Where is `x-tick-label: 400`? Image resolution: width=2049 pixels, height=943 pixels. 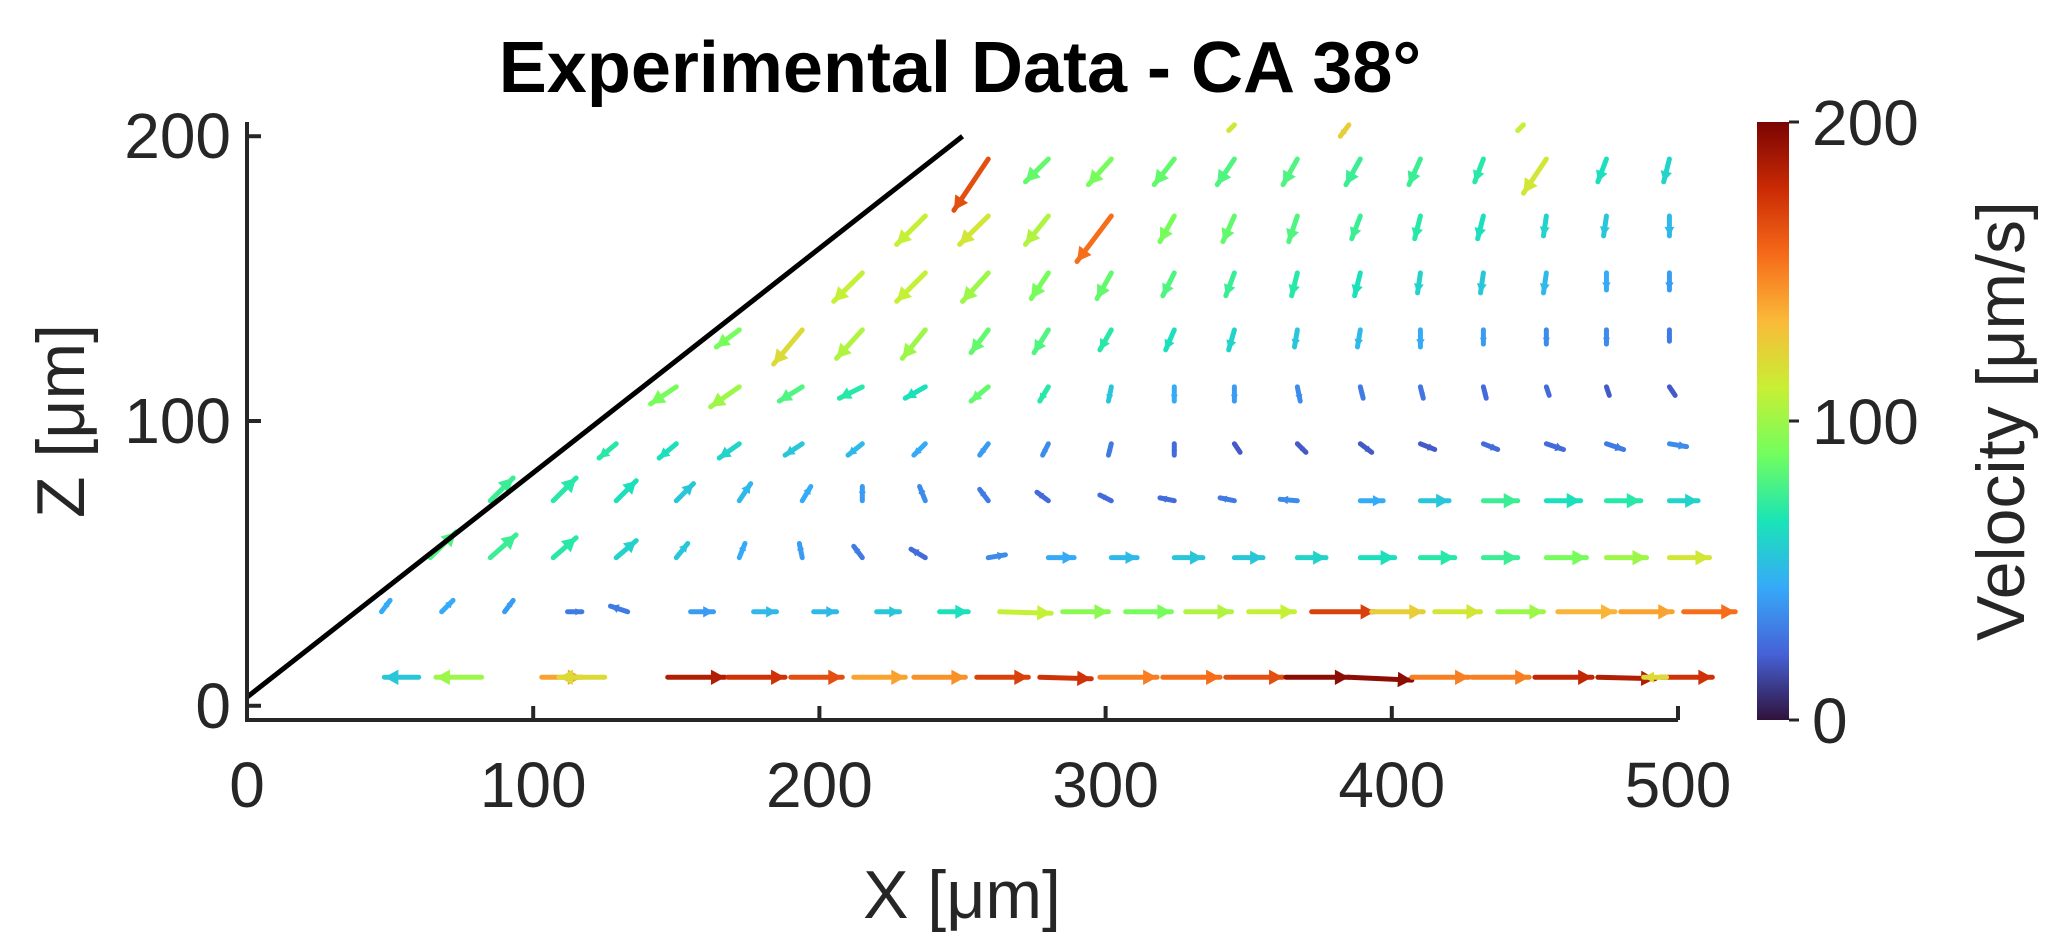 x-tick-label: 400 is located at coordinates (1391, 785).